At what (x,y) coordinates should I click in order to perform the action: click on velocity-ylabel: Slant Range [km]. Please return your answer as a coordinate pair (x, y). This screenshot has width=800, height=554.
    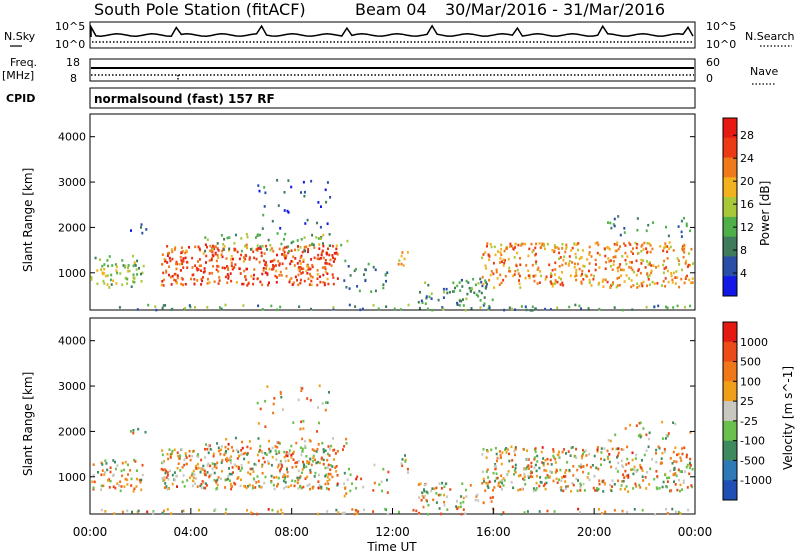
    Looking at the image, I should click on (28, 424).